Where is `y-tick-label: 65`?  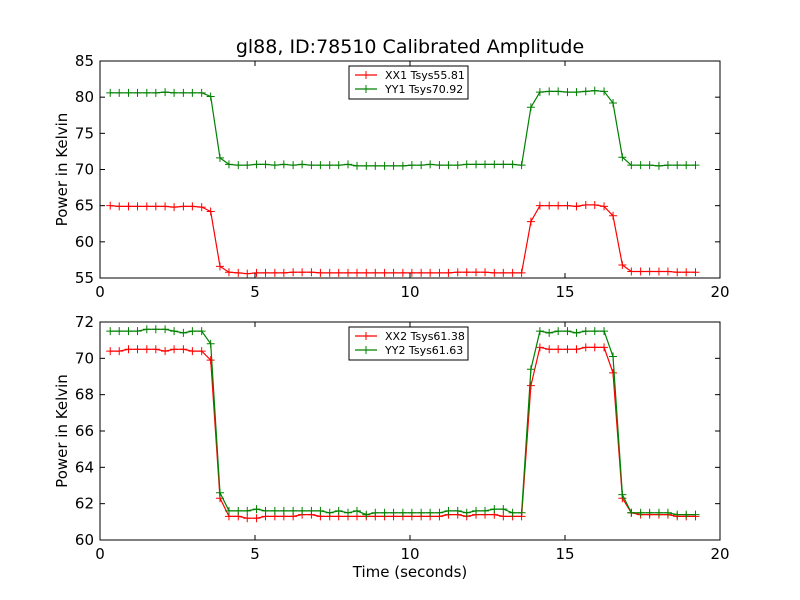
y-tick-label: 65 is located at coordinates (84, 206).